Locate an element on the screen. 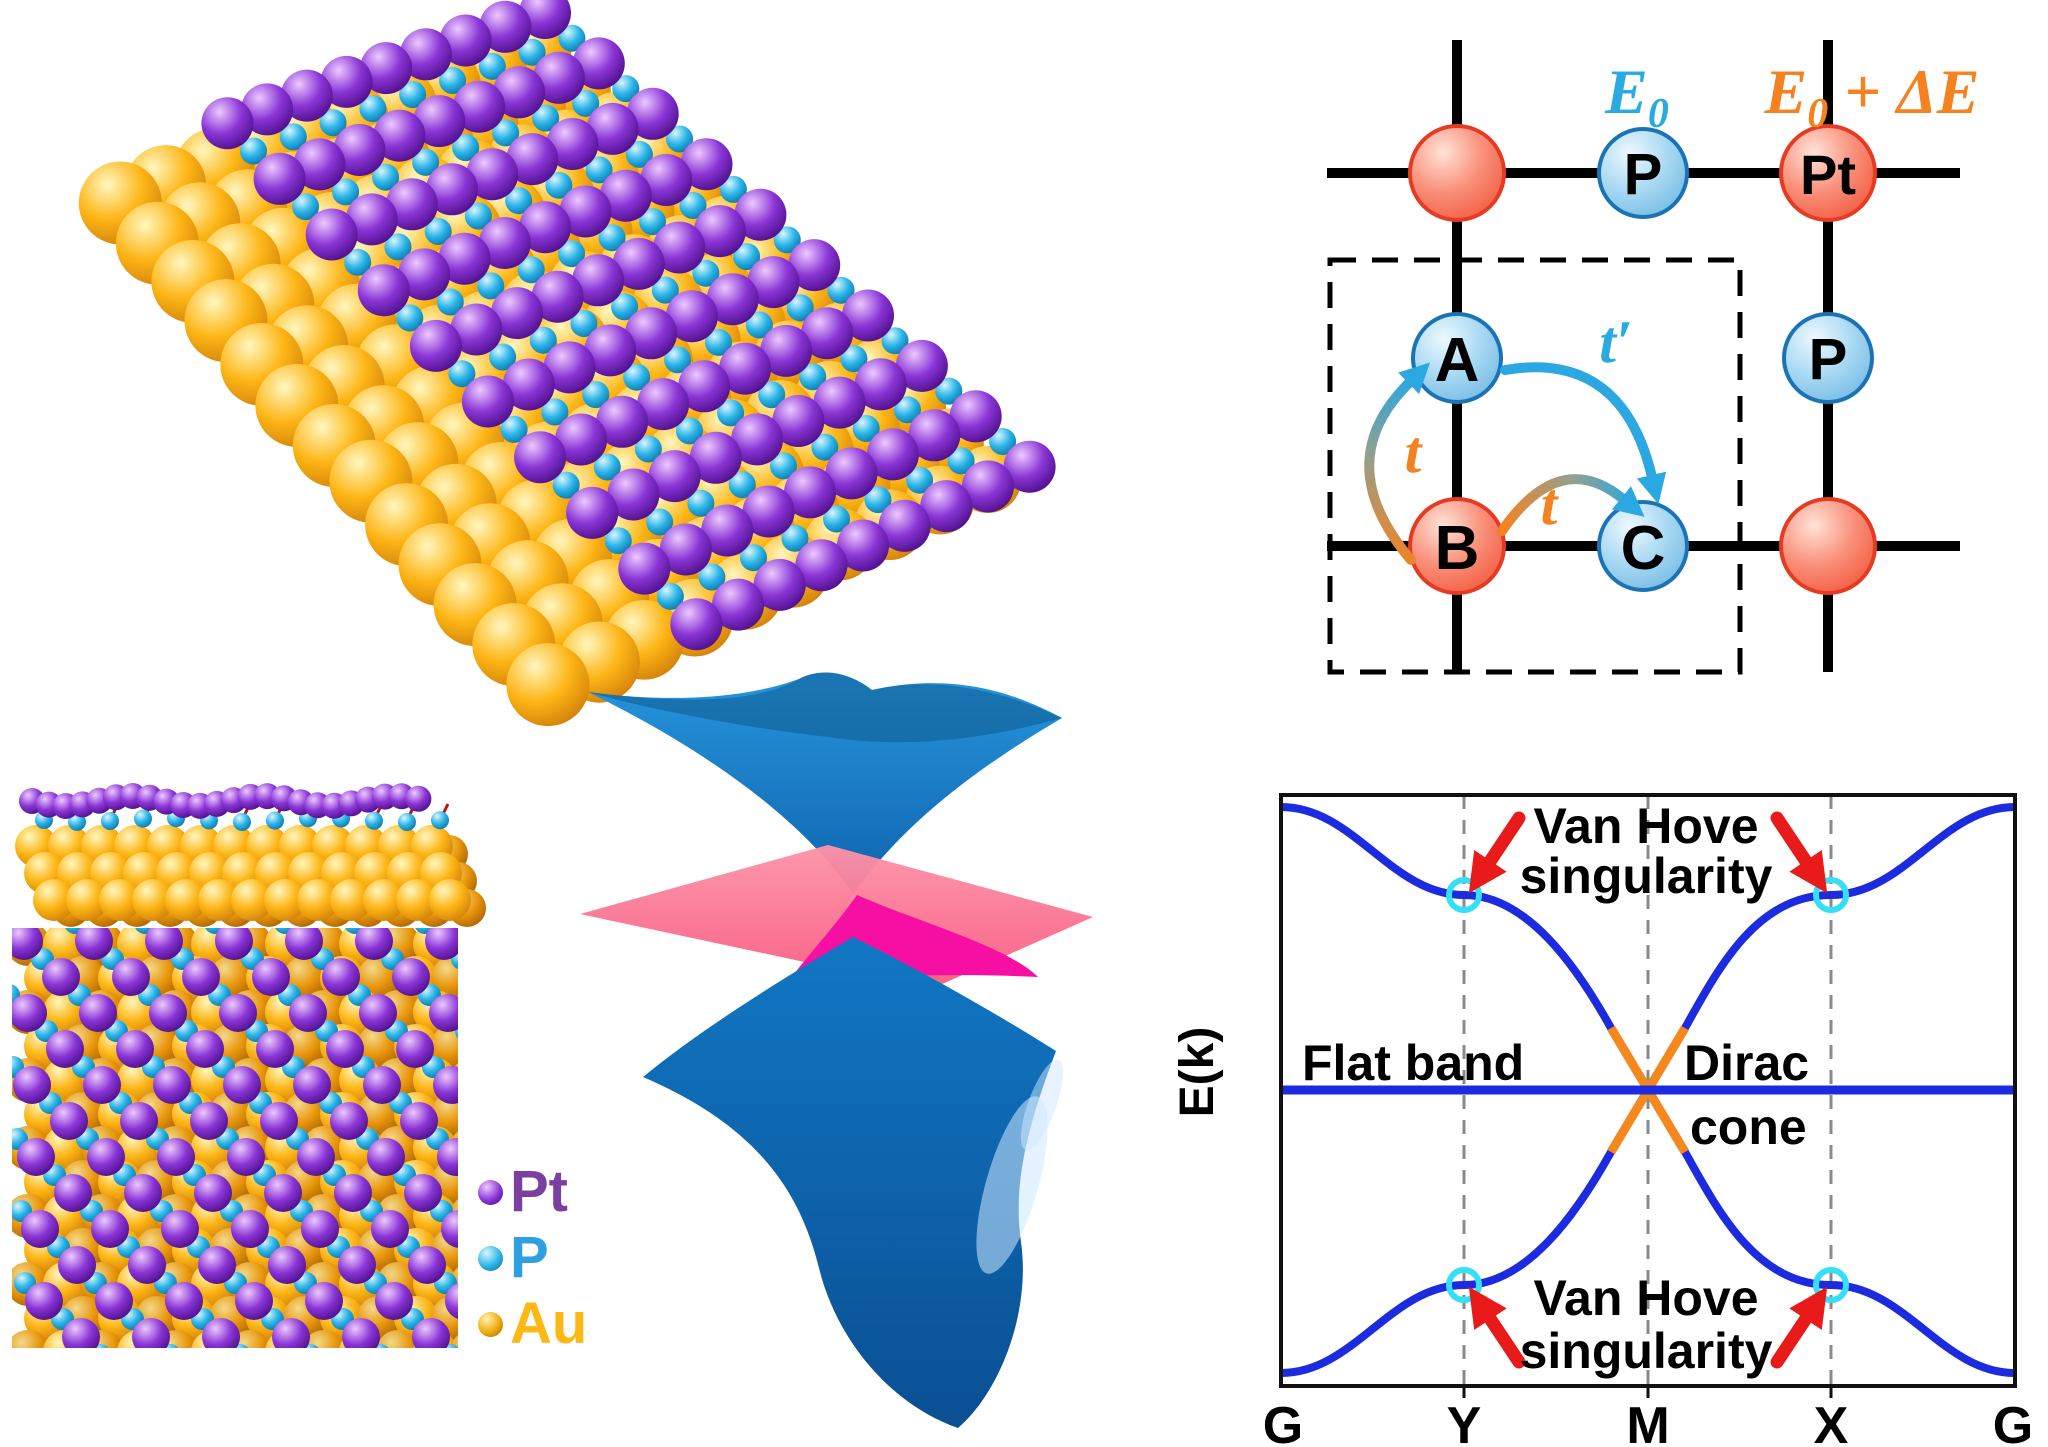  tight-binding-lattice-model: A B C P P Pt E0 E0 + ΔE t t t′ is located at coordinates (1653, 357).